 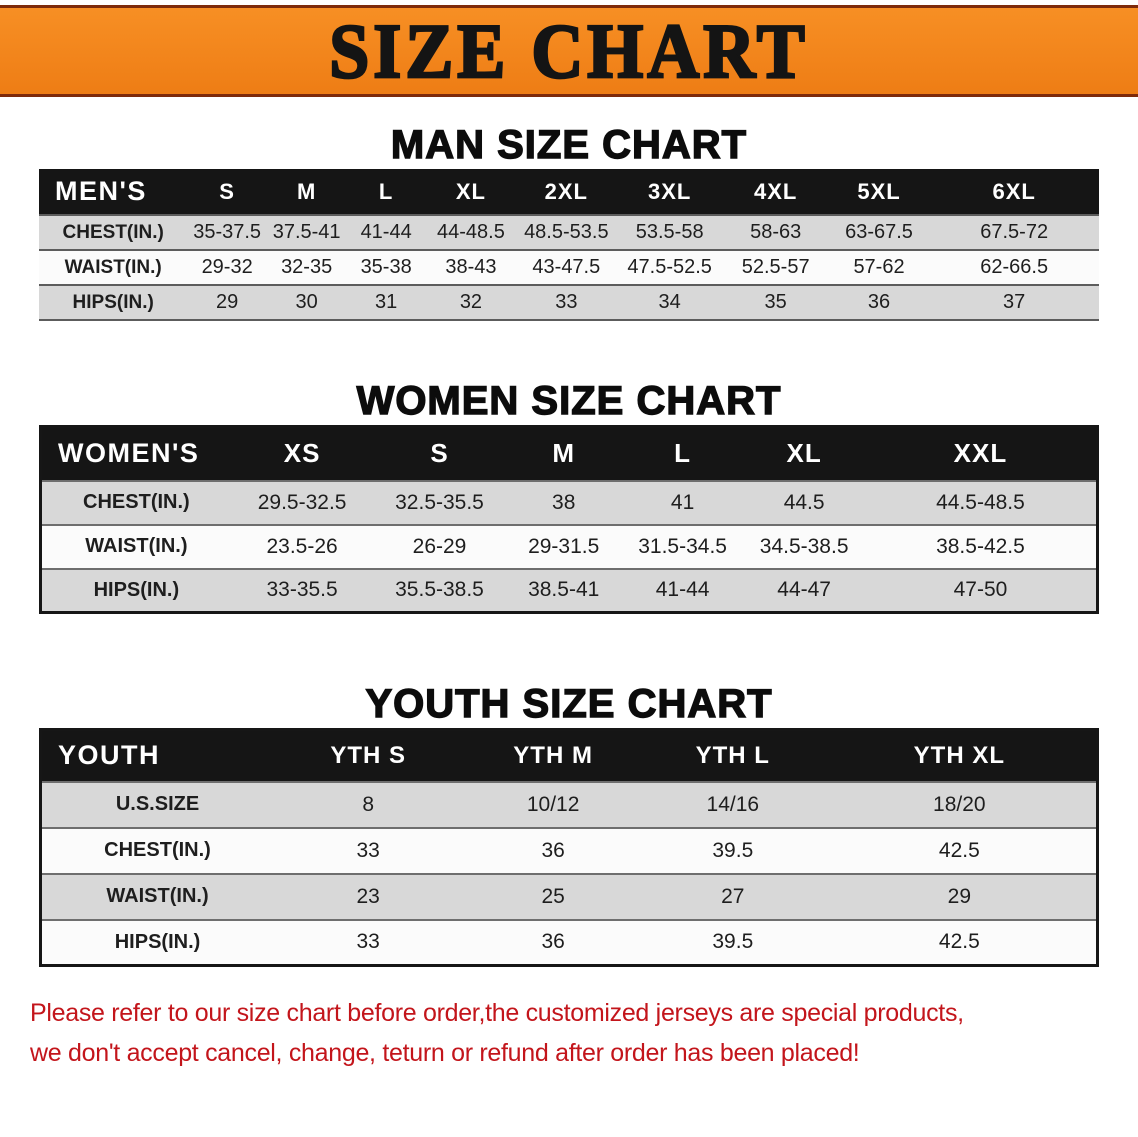 I want to click on data-cell: 37, so click(x=1014, y=302).